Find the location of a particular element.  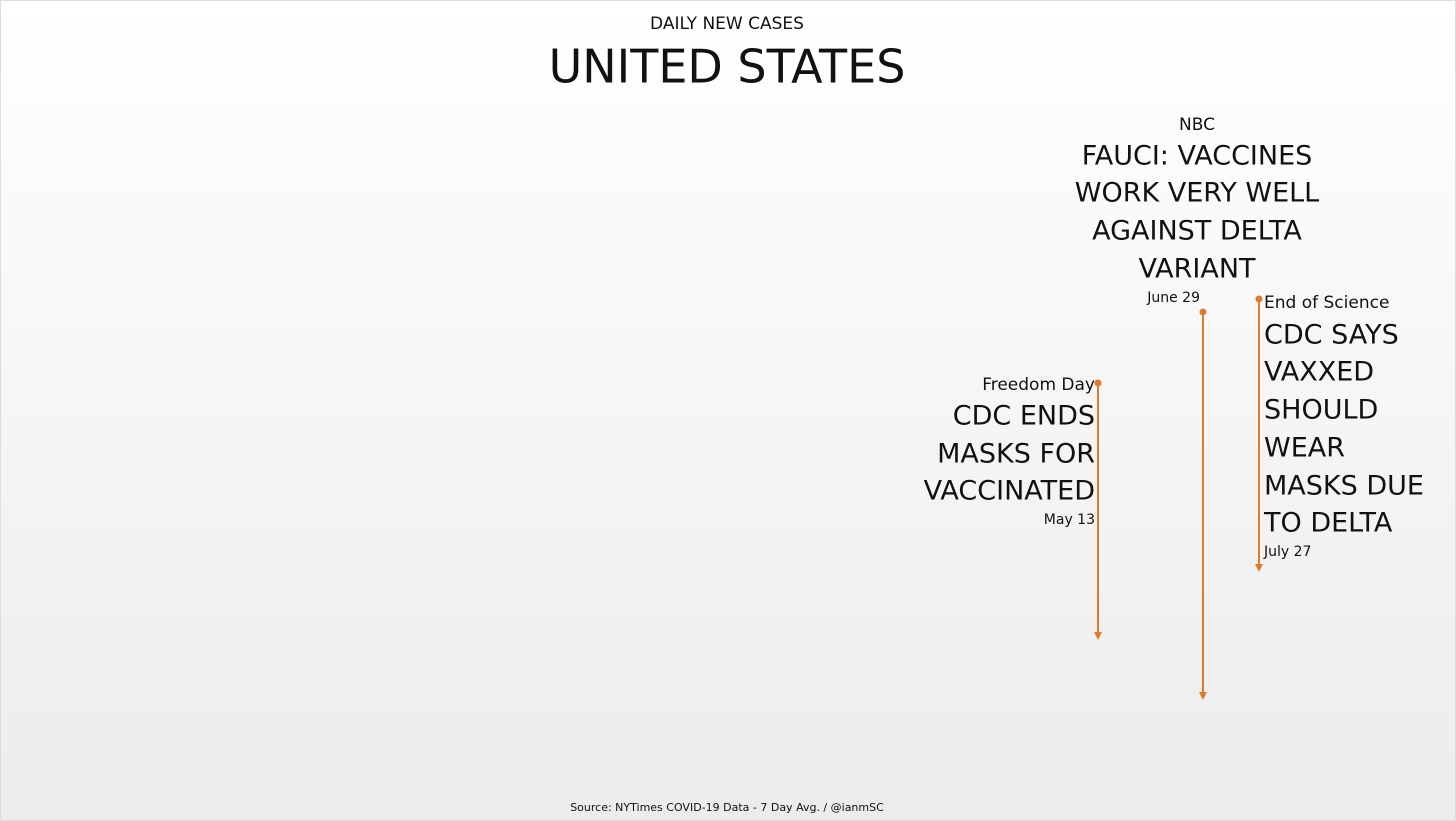

annotation-label: Freedom Day is located at coordinates (1038, 385).